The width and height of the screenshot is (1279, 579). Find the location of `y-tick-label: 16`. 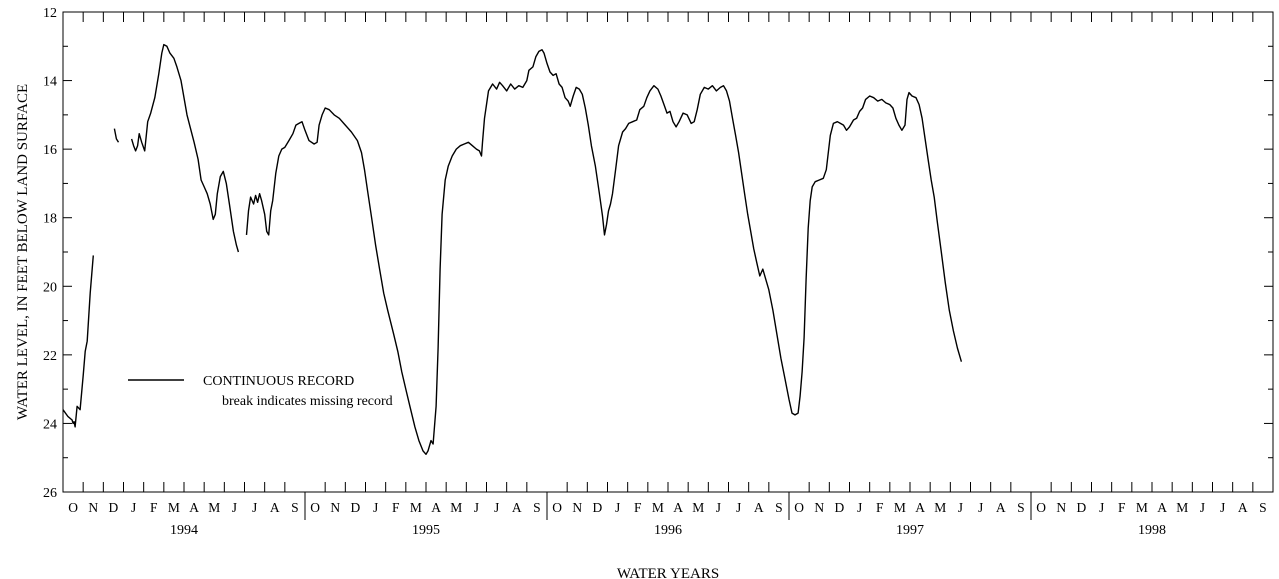

y-tick-label: 16 is located at coordinates (50, 150).